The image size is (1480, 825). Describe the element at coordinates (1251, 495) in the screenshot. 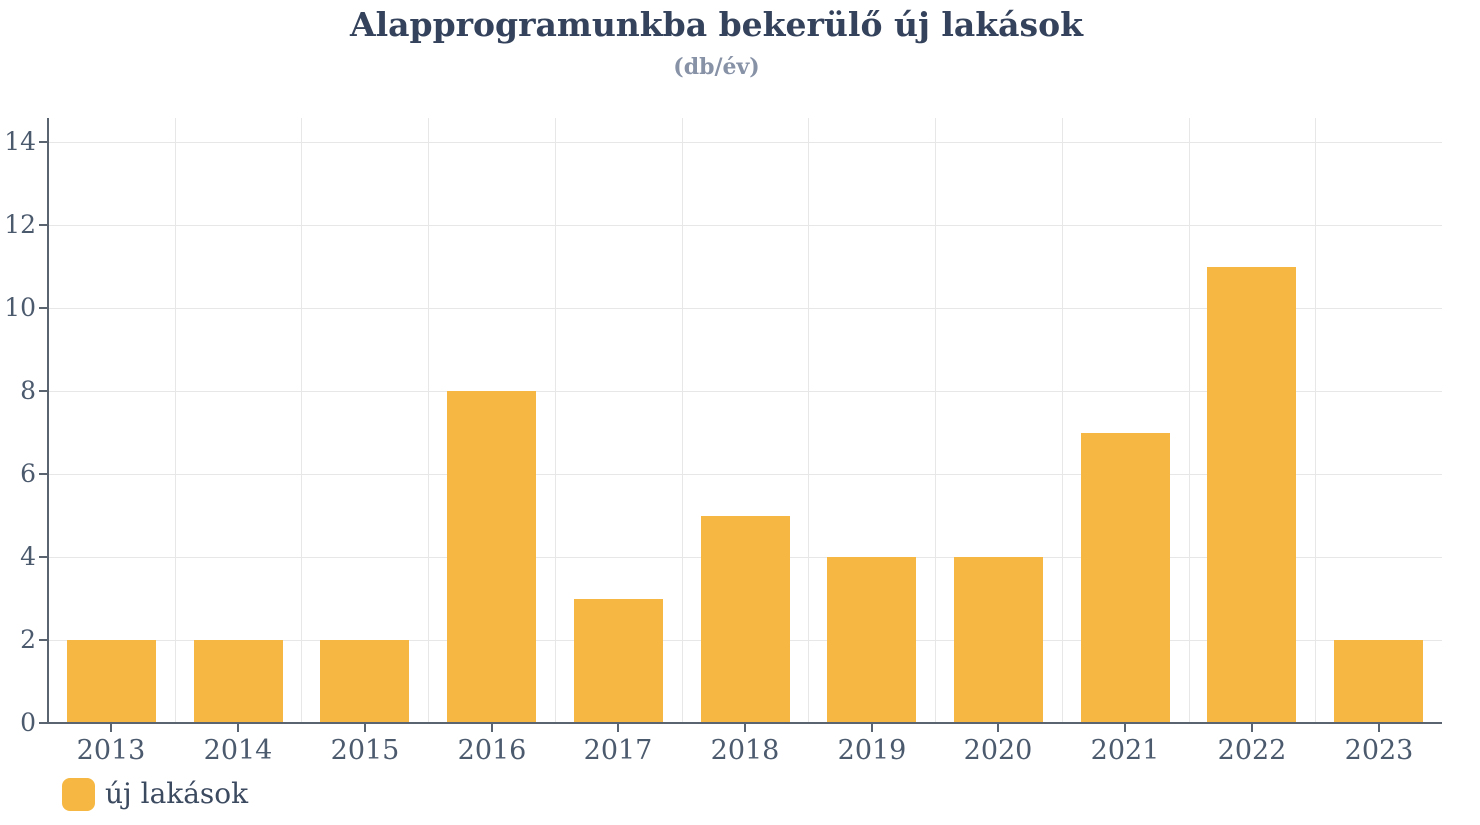

I see `bar-2022` at that location.